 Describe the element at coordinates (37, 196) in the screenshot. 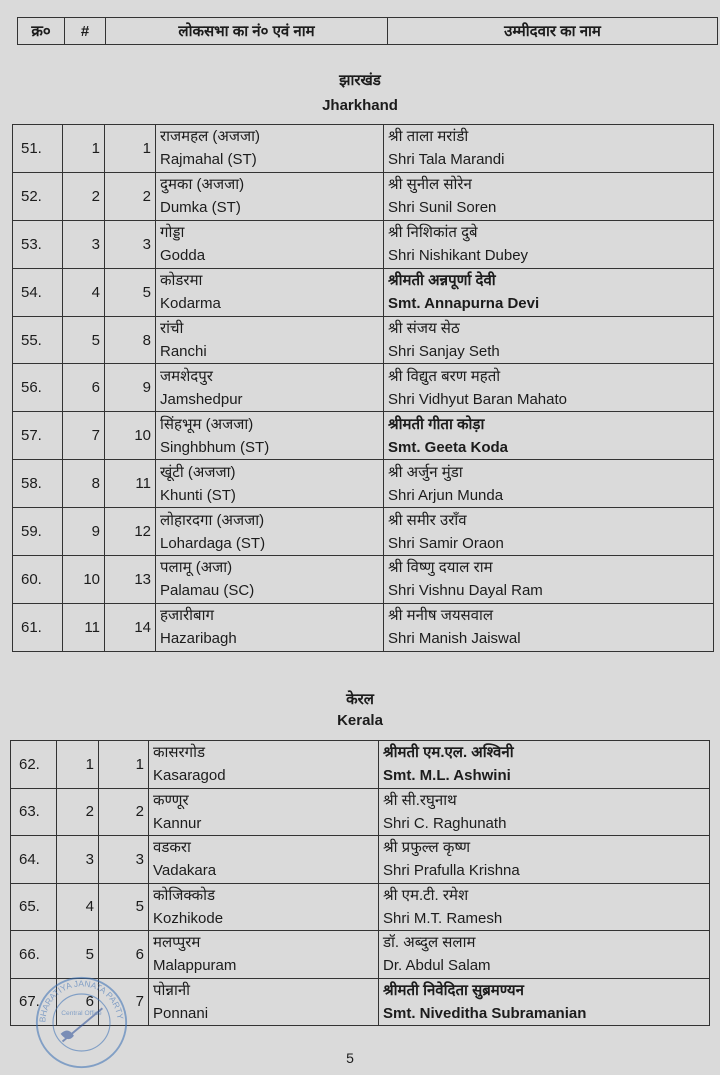

I see `serial-cell: 52.` at that location.